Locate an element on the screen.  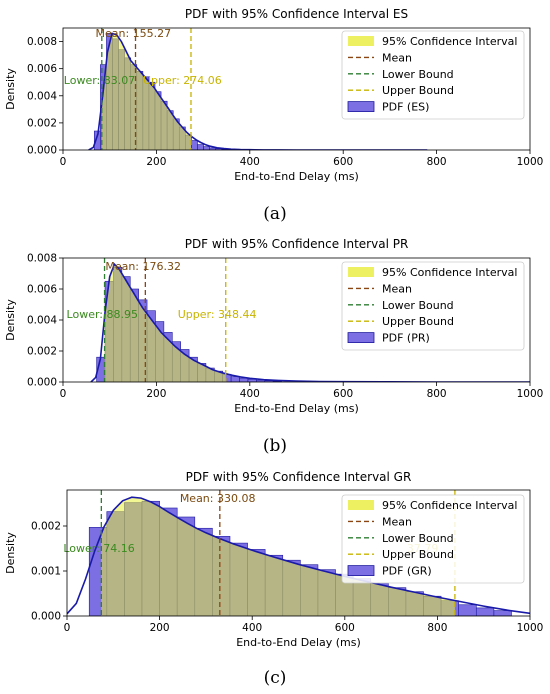
caption-b: (b) is located at coordinates (275, 446).